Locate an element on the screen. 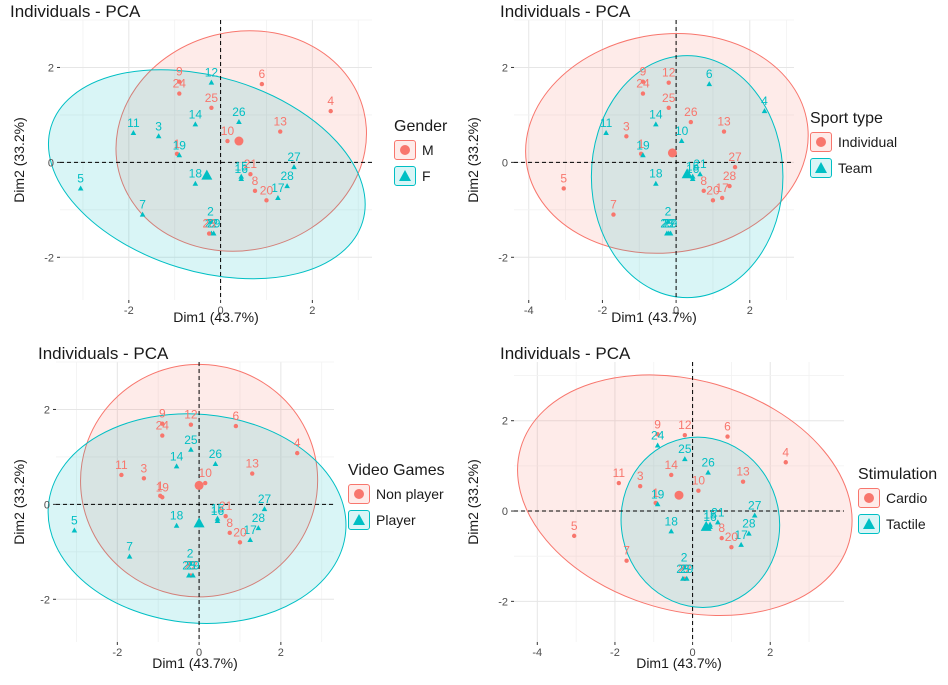 Image resolution: width=948 pixels, height=685 pixels. point-label: 14 is located at coordinates (196, 114).